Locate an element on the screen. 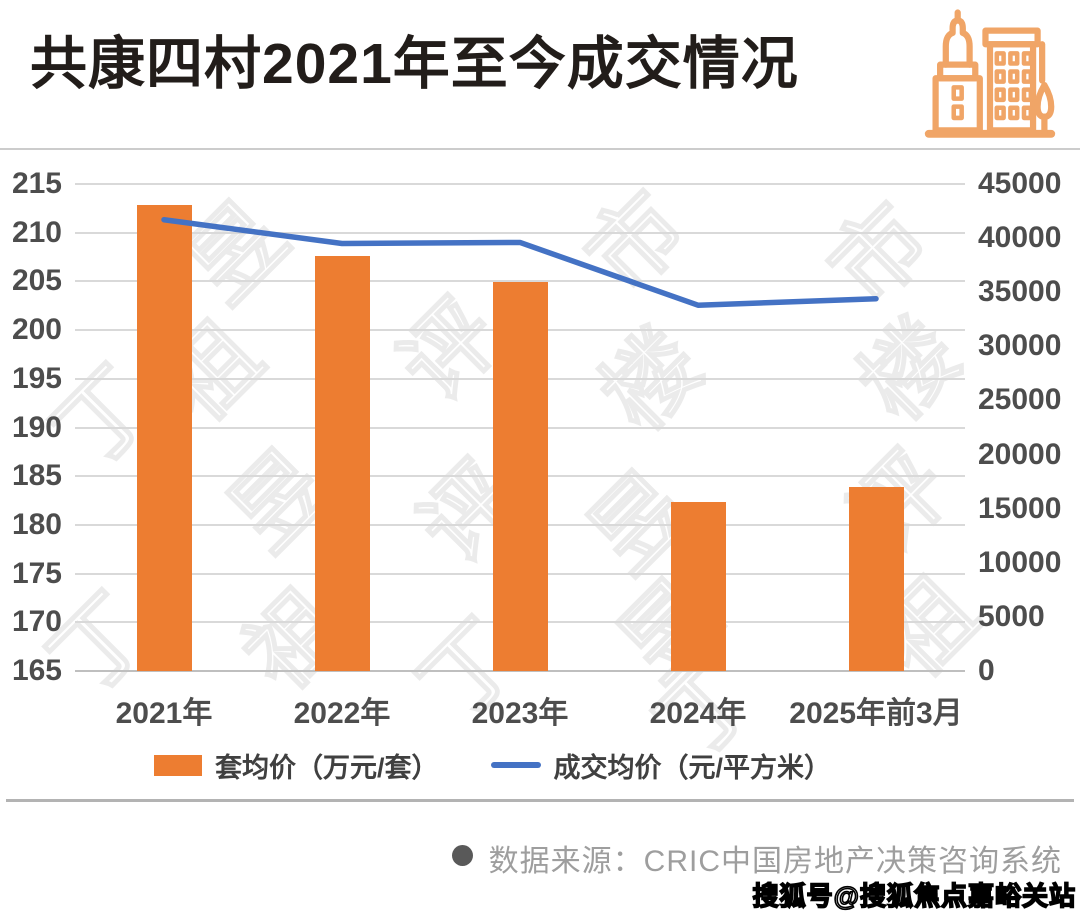 Image resolution: width=1080 pixels, height=916 pixels. left-axis-tick: 200 is located at coordinates (36, 330).